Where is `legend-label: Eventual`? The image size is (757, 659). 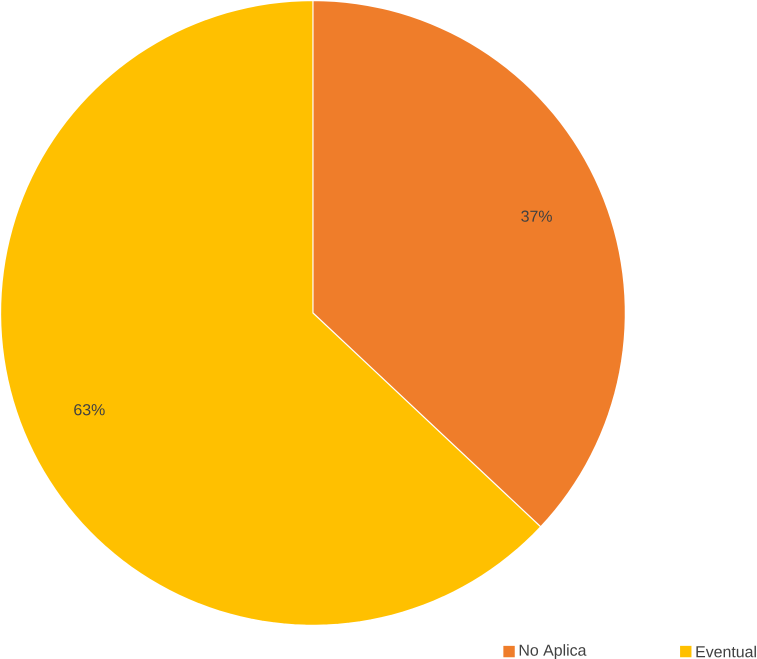 legend-label: Eventual is located at coordinates (726, 652).